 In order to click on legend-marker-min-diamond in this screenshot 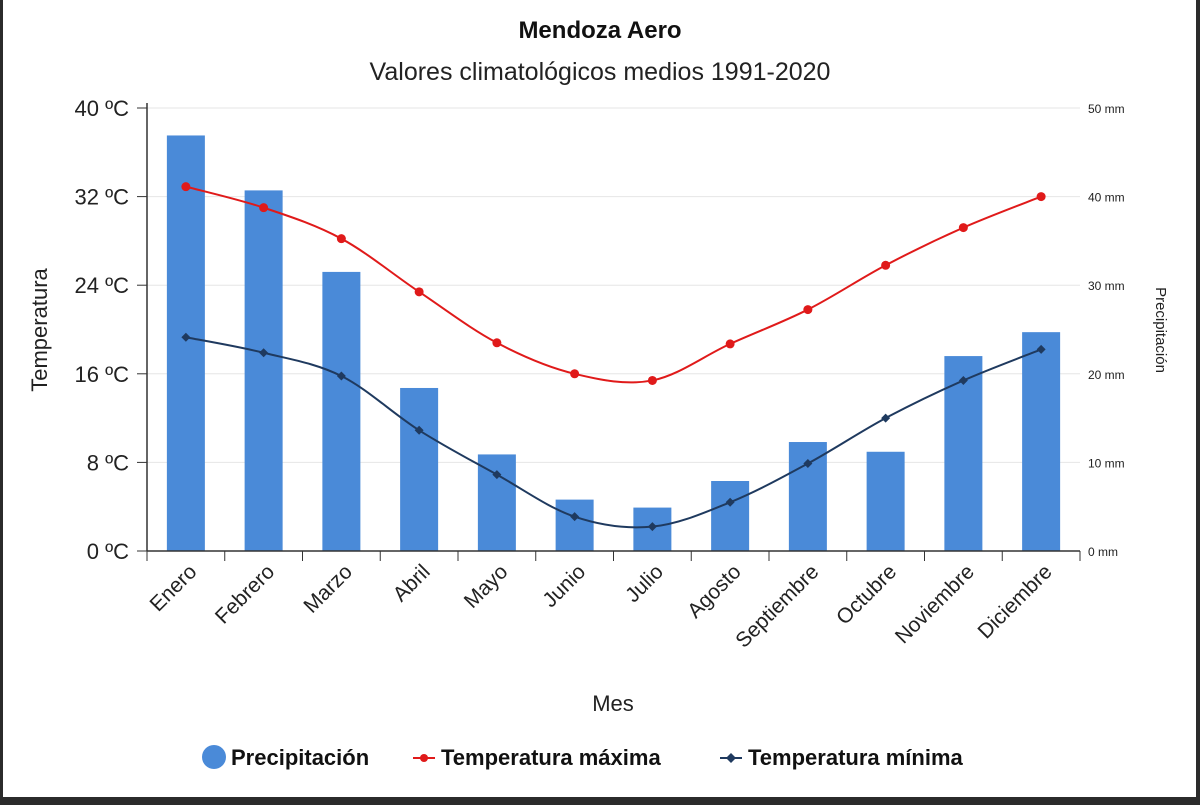, I will do `click(731, 758)`.